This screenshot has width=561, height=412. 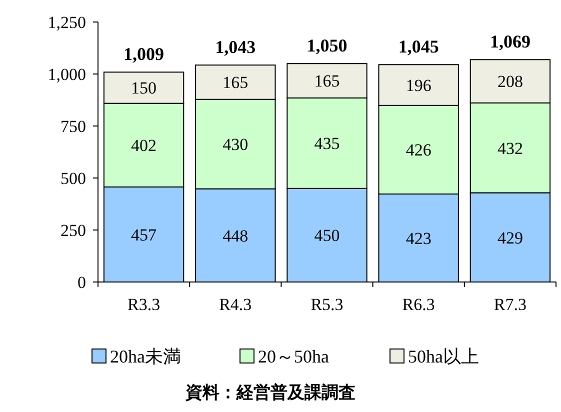 What do you see at coordinates (510, 82) in the screenshot?
I see `data-label: 208` at bounding box center [510, 82].